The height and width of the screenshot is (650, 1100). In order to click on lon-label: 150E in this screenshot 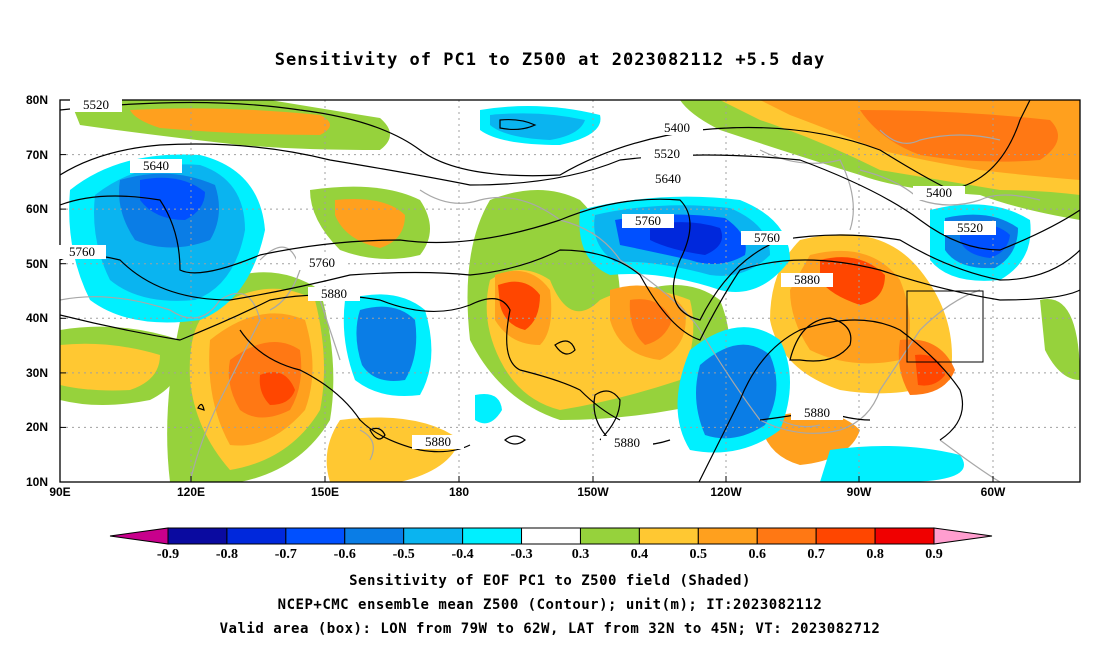, I will do `click(325, 492)`.